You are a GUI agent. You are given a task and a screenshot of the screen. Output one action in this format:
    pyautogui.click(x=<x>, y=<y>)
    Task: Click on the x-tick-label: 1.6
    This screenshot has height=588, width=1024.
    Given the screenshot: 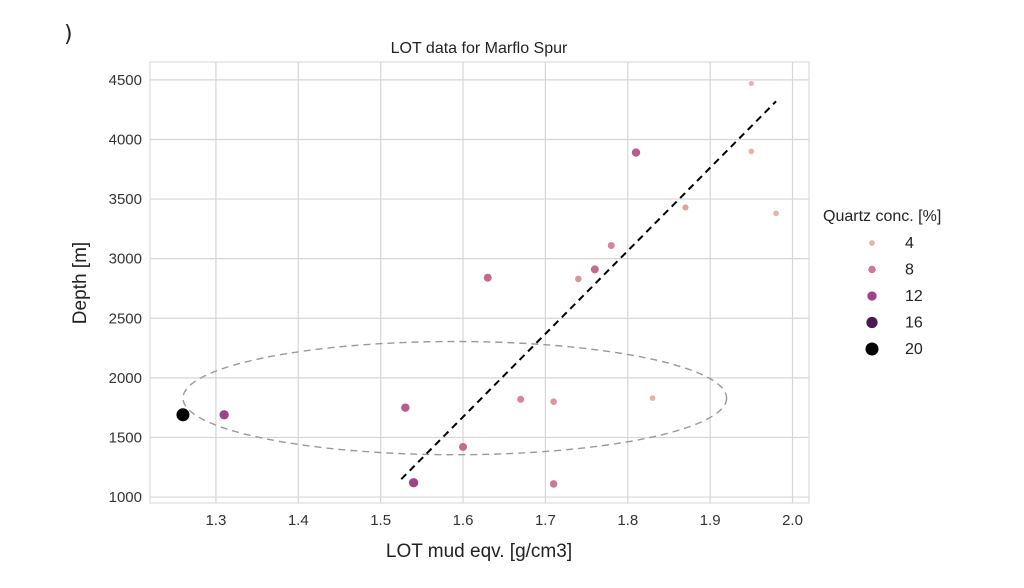 What is the action you would take?
    pyautogui.click(x=463, y=520)
    